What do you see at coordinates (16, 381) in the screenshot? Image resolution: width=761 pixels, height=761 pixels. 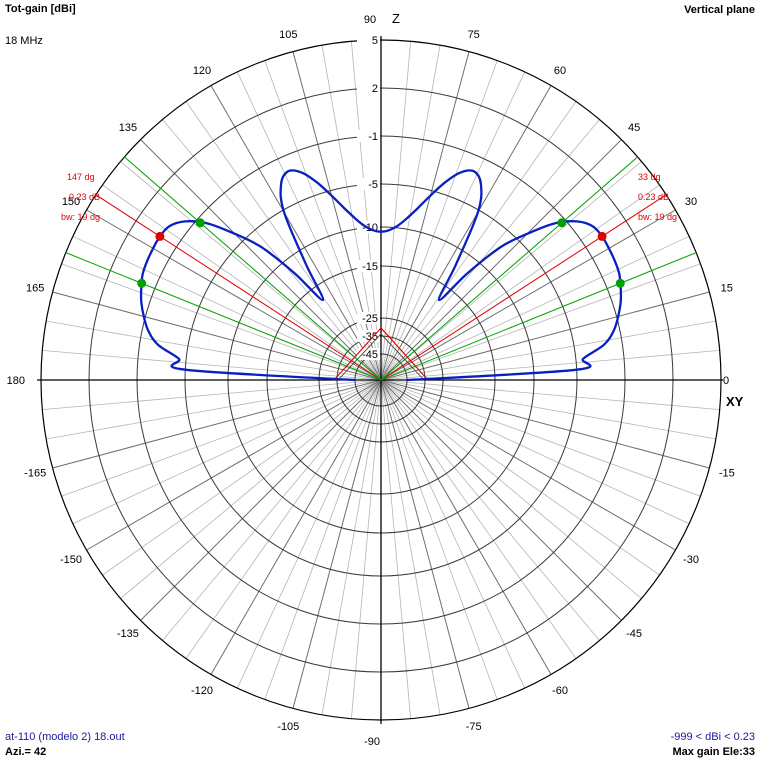 I see `angle-tick-label: 180` at bounding box center [16, 381].